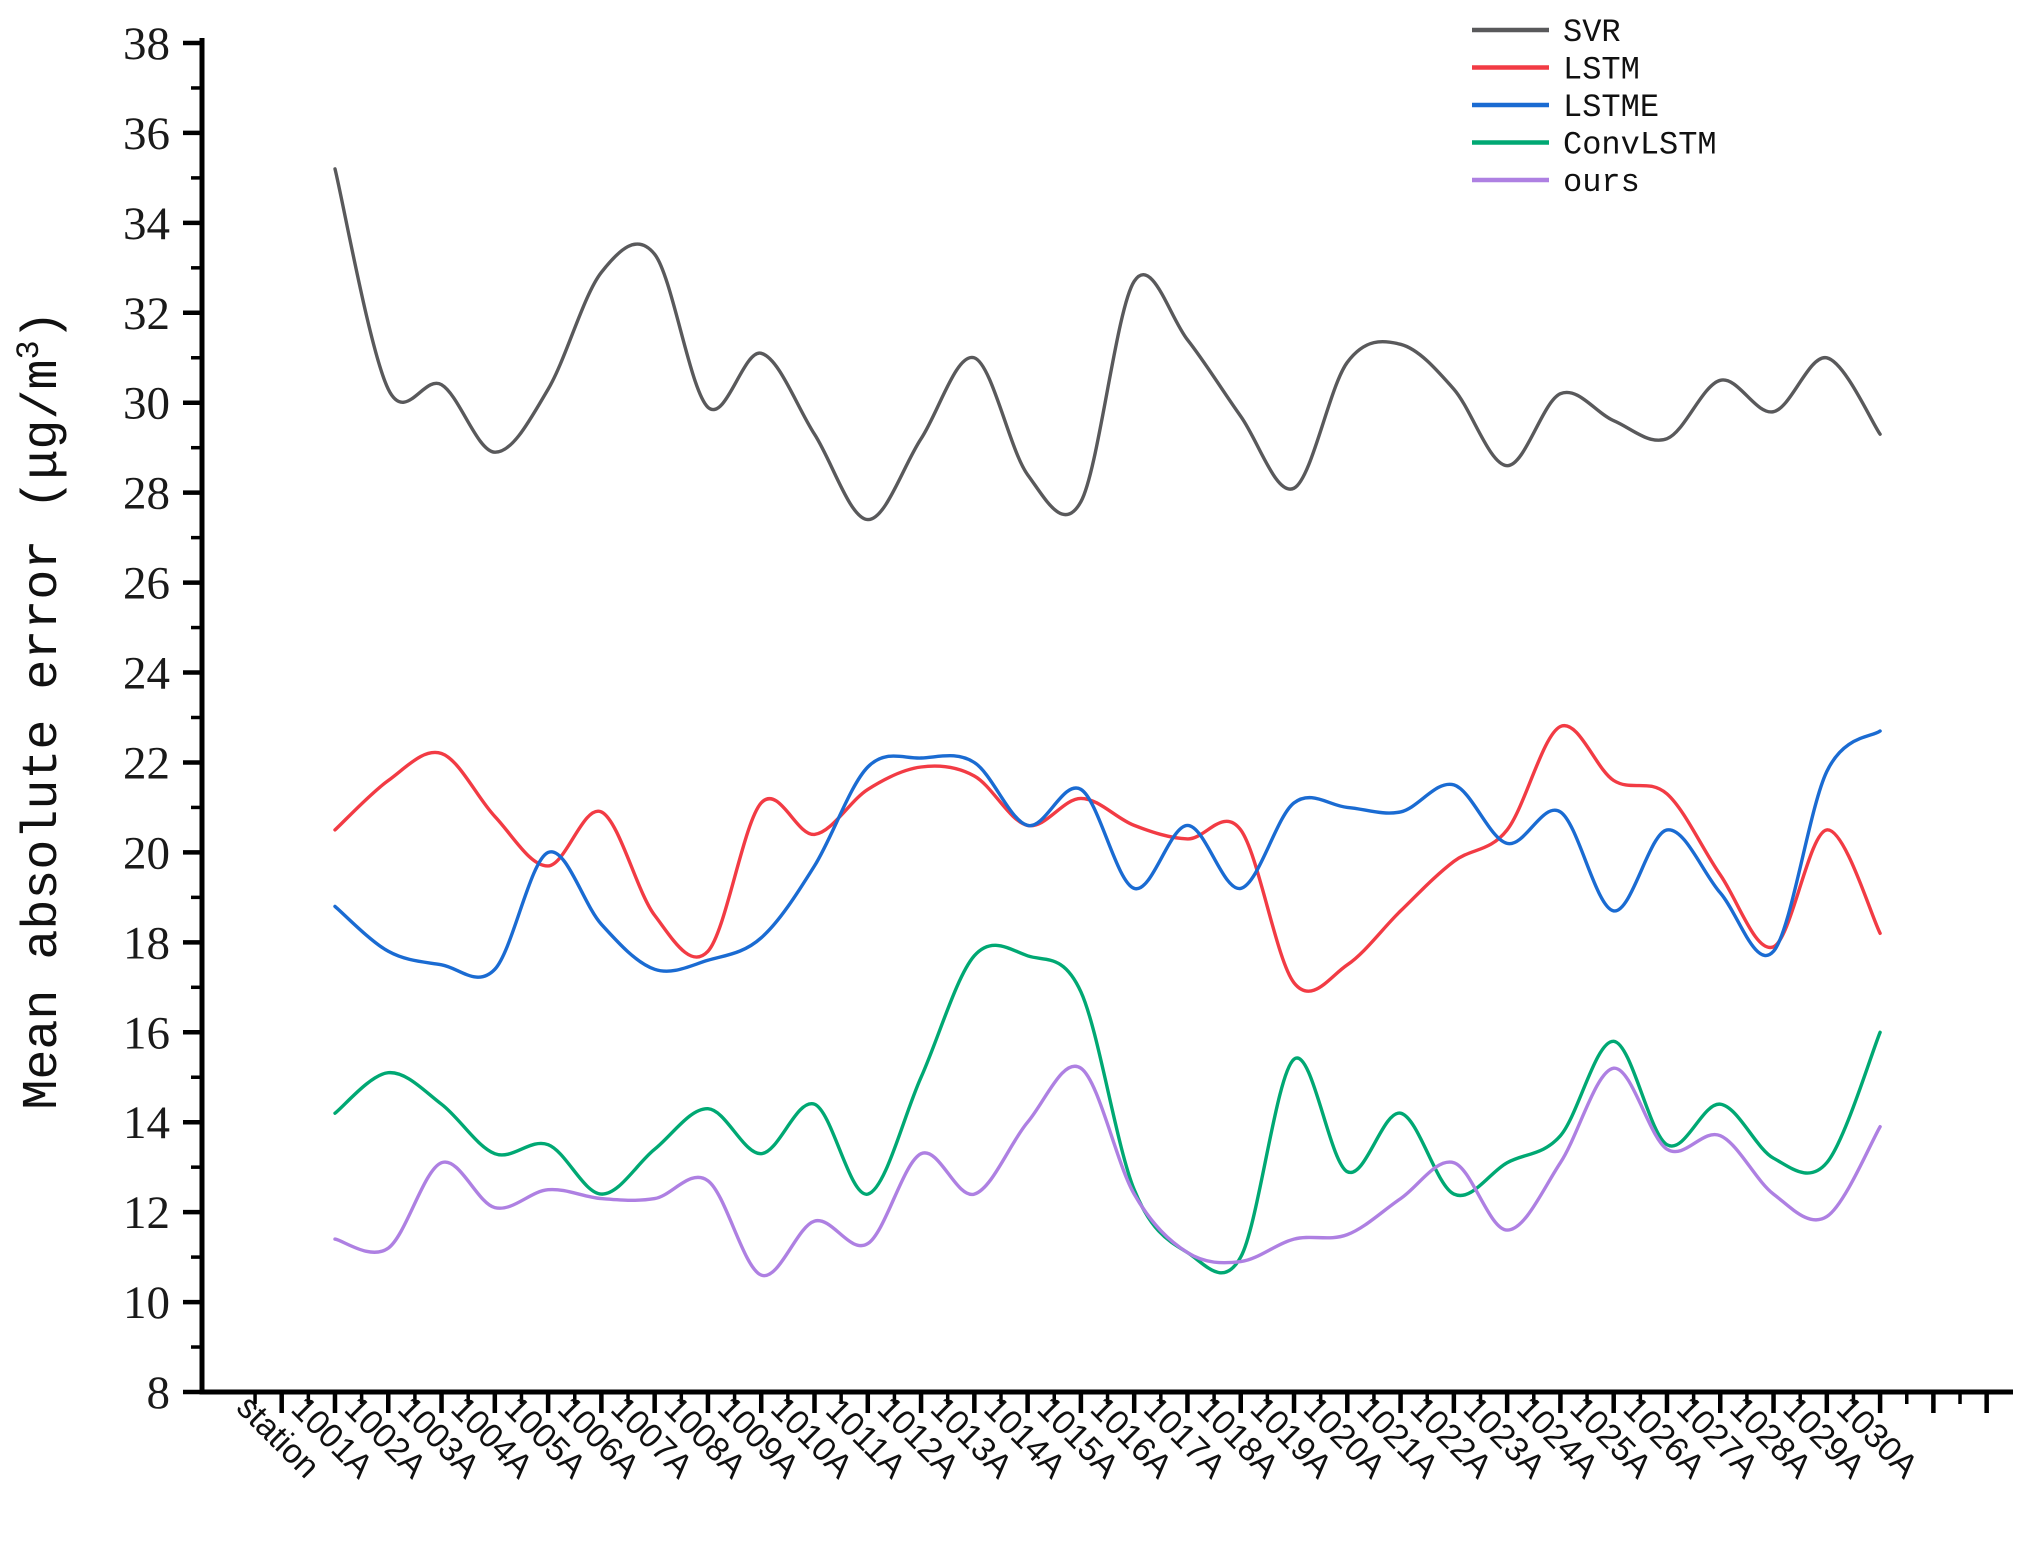 This screenshot has width=2030, height=1545. I want to click on y-axis-ticks: 8 10 12 14 16 18 20 22 24 26 28 30 32 34 36 38, so click(162, 718).